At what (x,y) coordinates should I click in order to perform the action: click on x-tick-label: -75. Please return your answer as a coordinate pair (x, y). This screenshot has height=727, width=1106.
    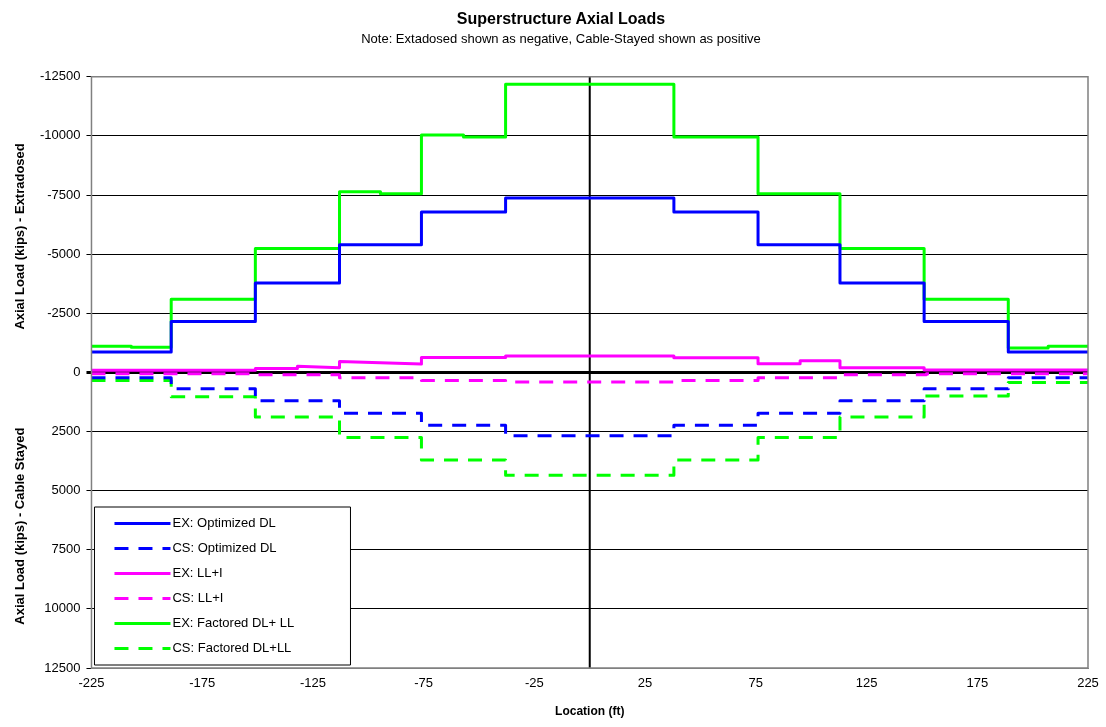
    Looking at the image, I should click on (424, 683).